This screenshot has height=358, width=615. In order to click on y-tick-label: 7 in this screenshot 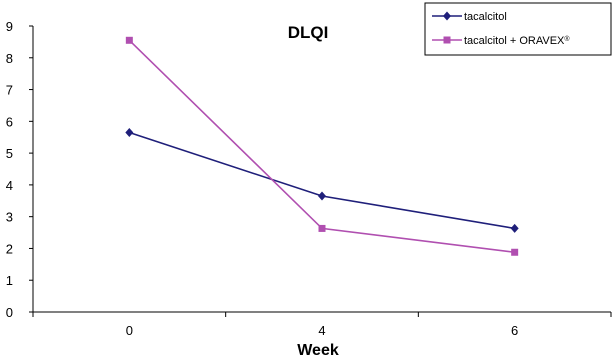, I will do `click(9, 90)`.